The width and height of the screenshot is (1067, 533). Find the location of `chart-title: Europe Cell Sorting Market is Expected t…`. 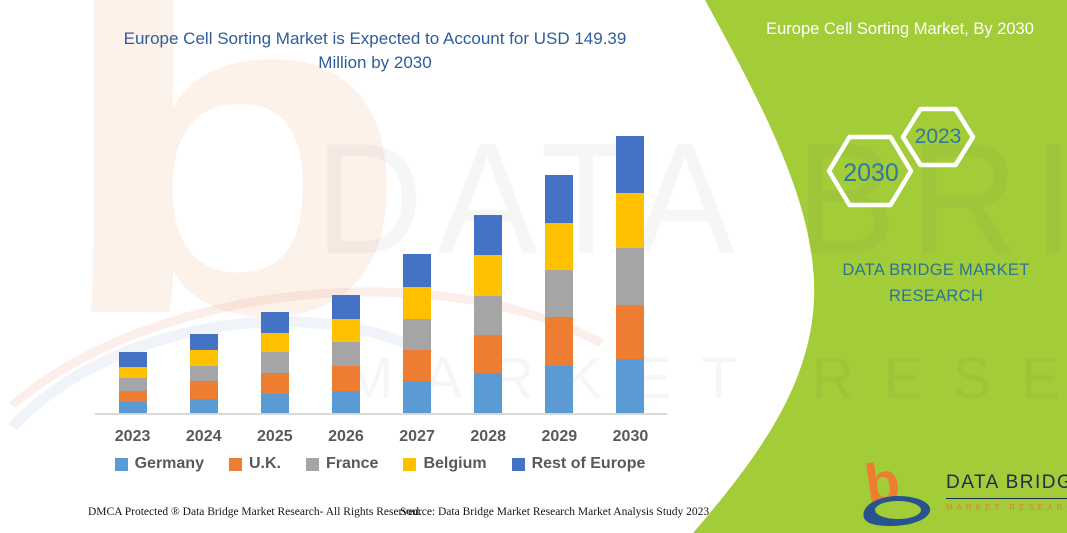

chart-title: Europe Cell Sorting Market is Expected t… is located at coordinates (375, 51).